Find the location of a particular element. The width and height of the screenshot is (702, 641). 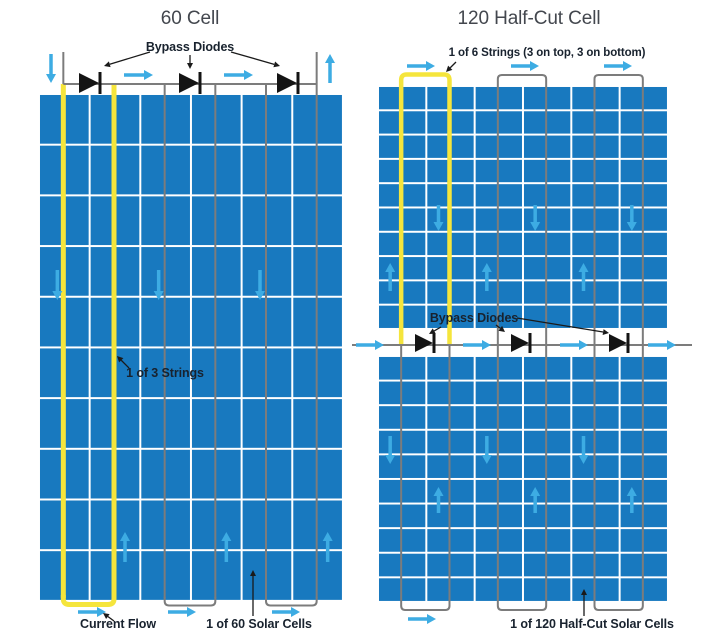

left-strings-label: 1 of 3 Strings is located at coordinates (165, 373).